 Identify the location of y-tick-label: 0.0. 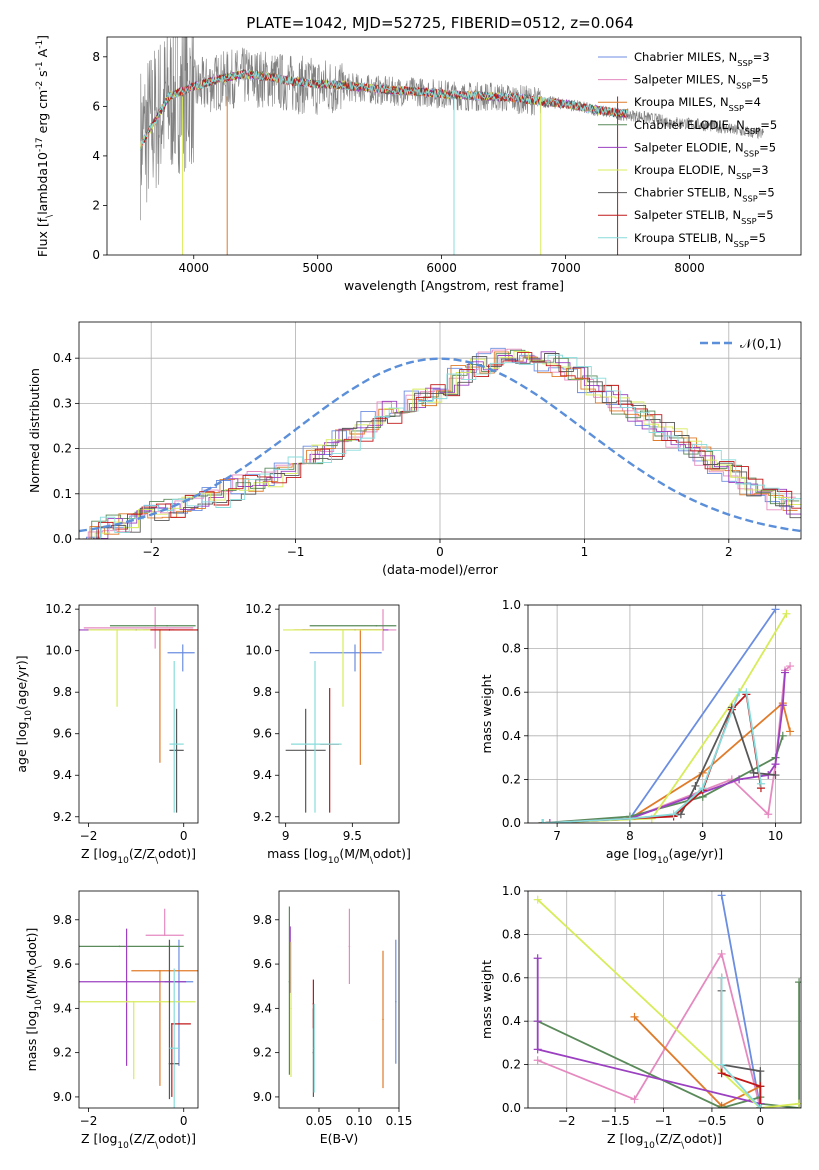
(511, 1108).